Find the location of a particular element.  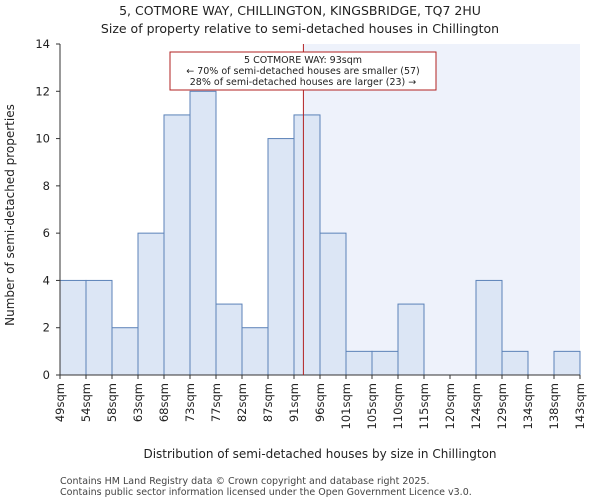

bar-58sqm is located at coordinates (125, 351).